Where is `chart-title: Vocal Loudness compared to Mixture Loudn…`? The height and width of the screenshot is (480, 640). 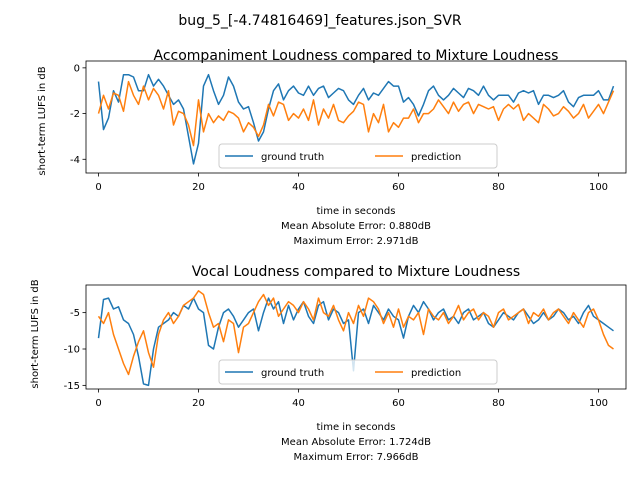 chart-title: Vocal Loudness compared to Mixture Loudn… is located at coordinates (356, 272).